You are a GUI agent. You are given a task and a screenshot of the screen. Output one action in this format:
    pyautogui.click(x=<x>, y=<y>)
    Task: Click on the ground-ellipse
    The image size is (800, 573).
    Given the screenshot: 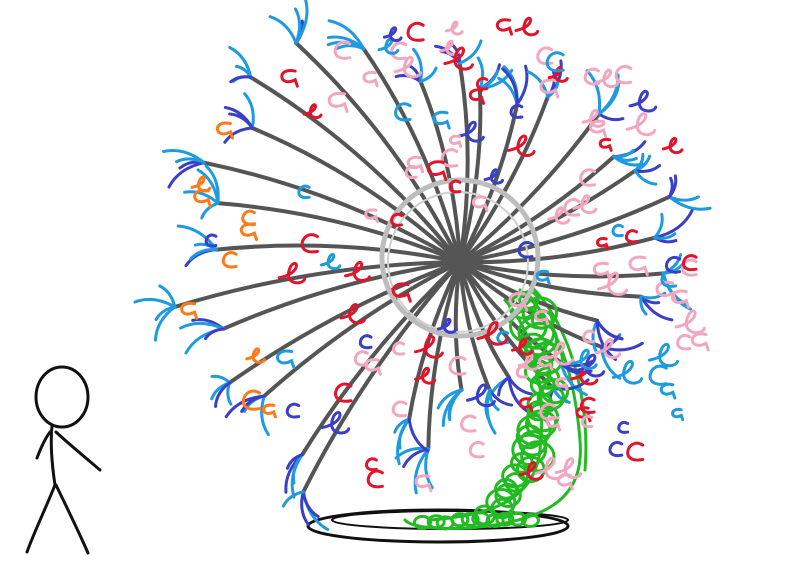 What is the action you would take?
    pyautogui.click(x=438, y=526)
    